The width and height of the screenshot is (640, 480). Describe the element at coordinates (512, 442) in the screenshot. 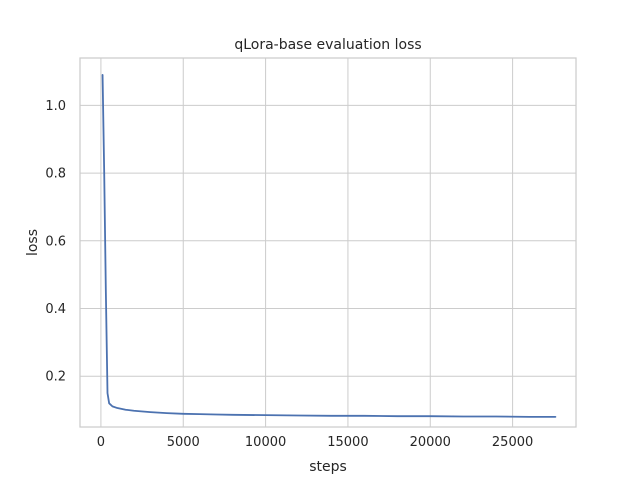

I see `x-tick-label: 25000` at that location.